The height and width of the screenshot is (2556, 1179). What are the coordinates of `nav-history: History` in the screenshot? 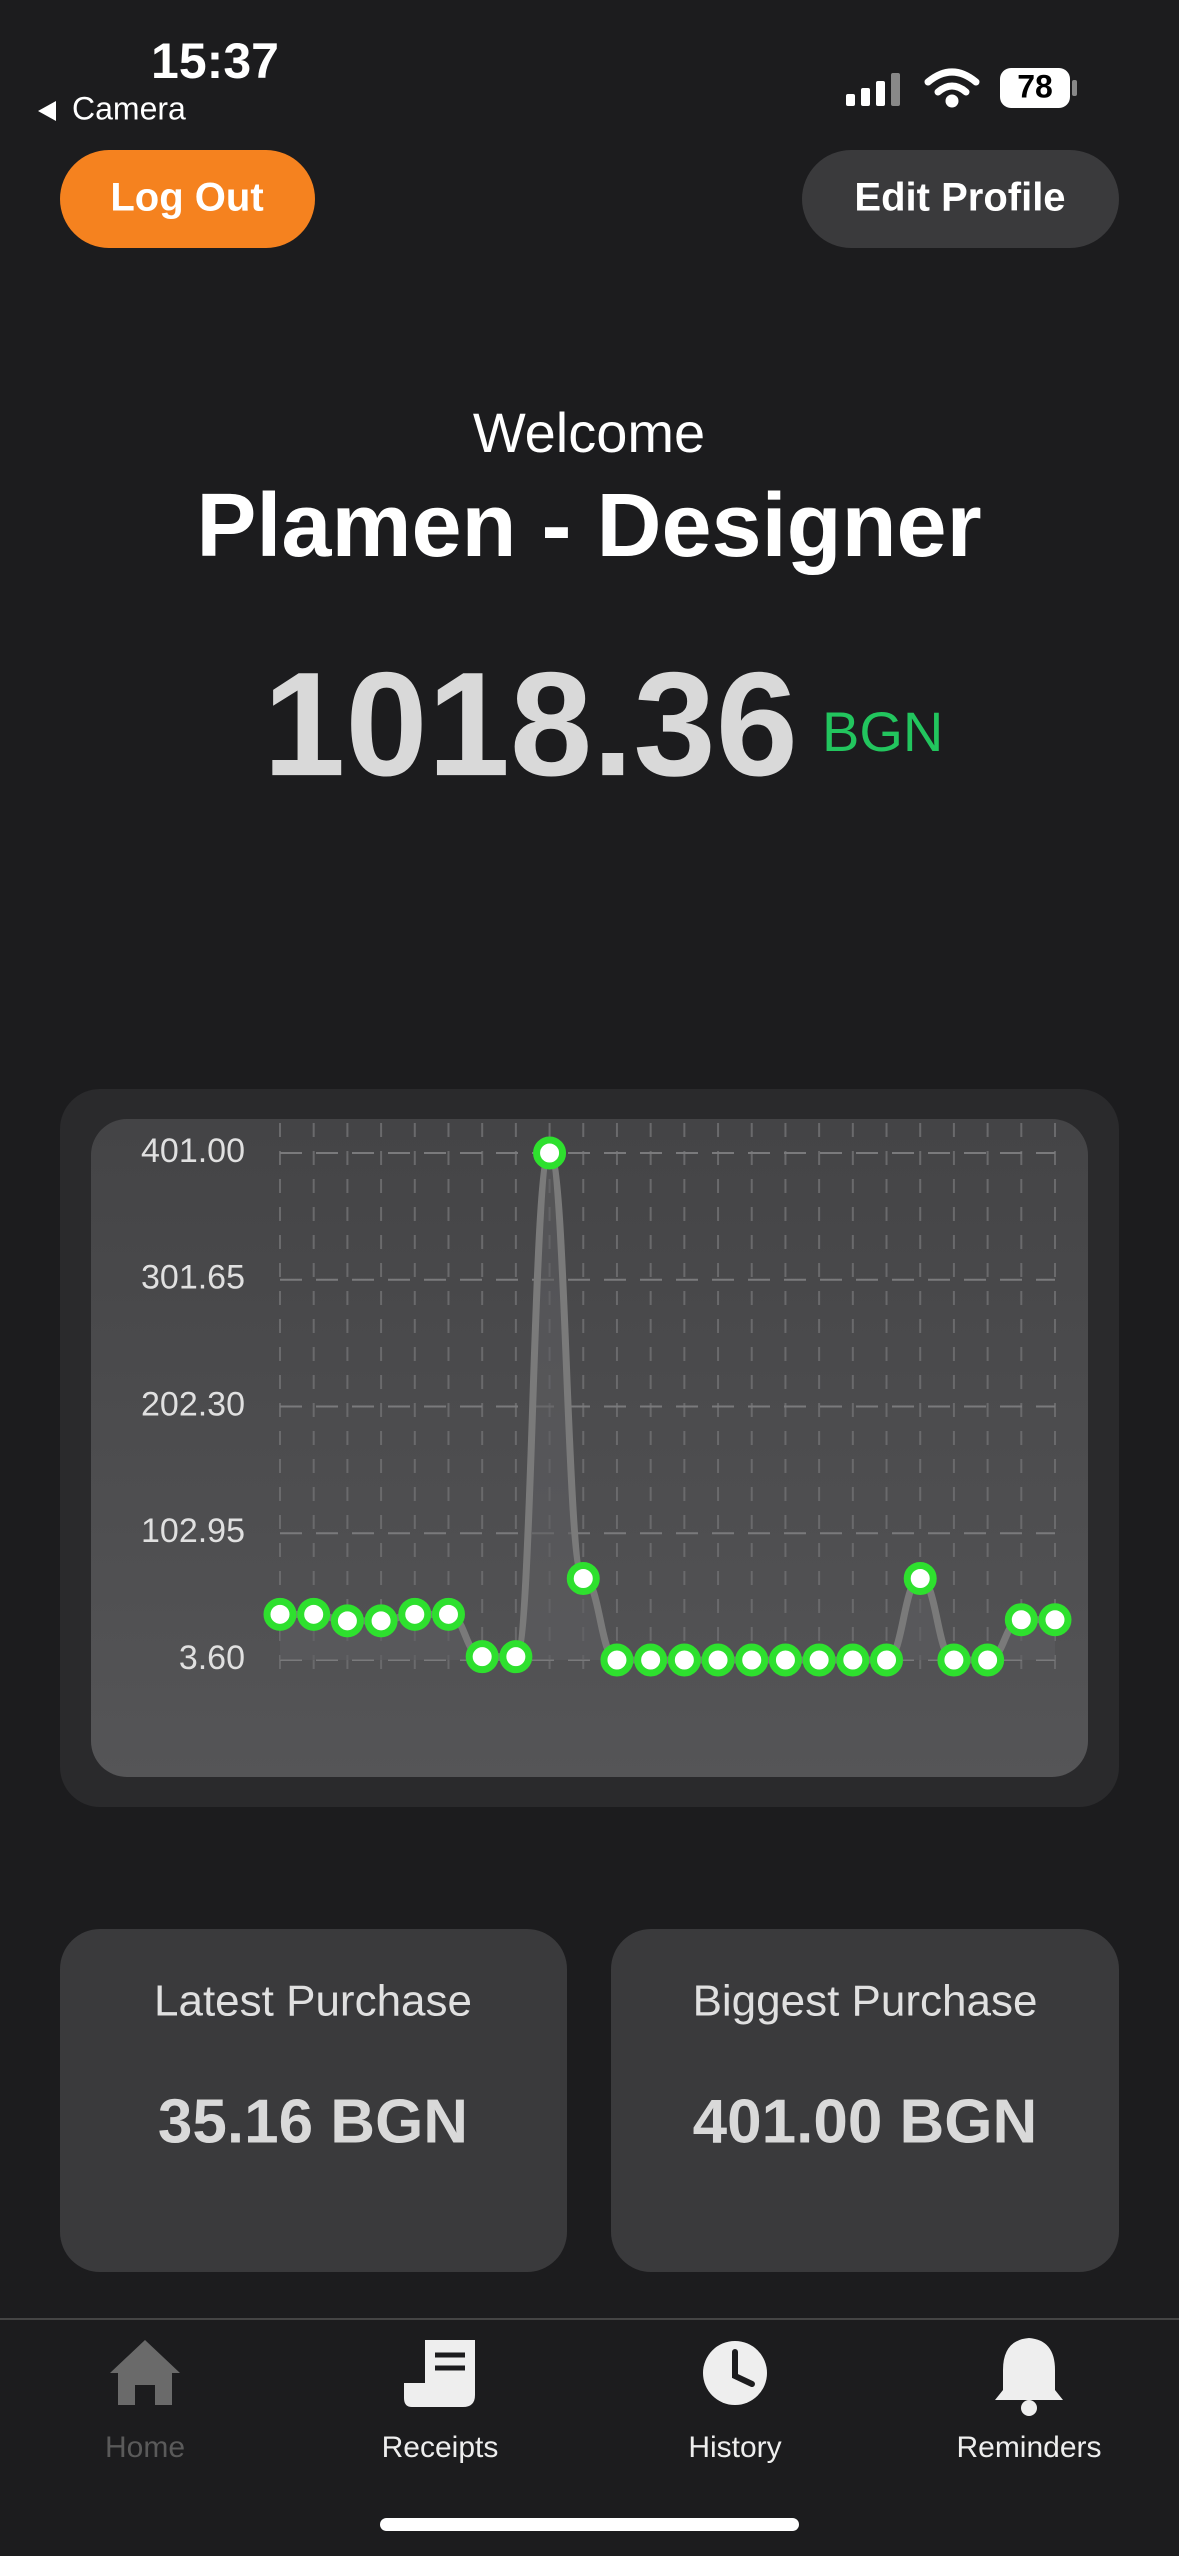 It's located at (735, 2402).